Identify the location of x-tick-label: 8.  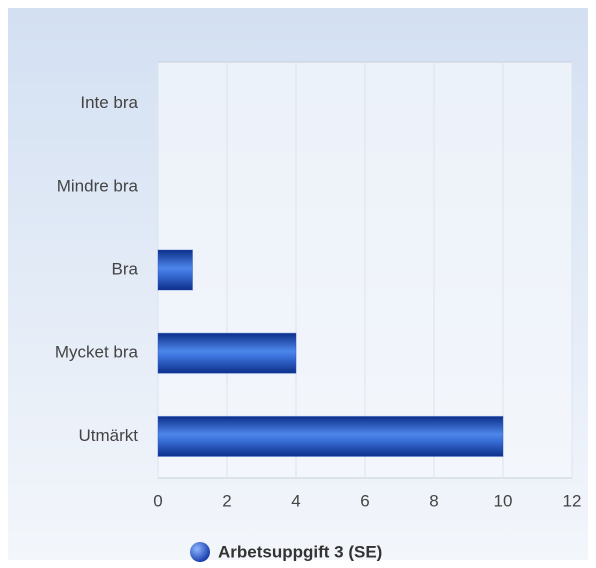
(433, 500).